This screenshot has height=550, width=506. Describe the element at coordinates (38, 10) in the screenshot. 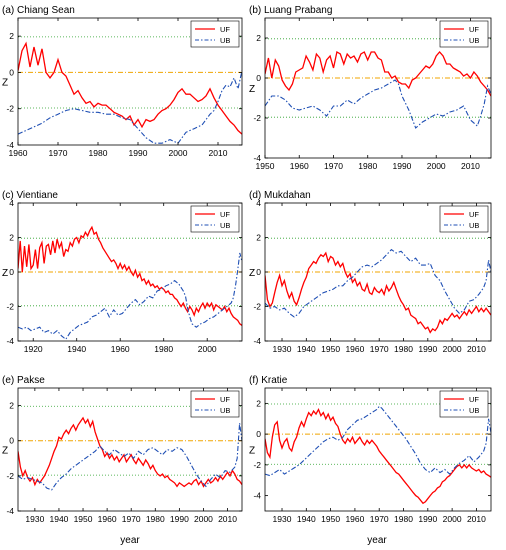

I see `panel-title: (a) Chiang Sean` at that location.